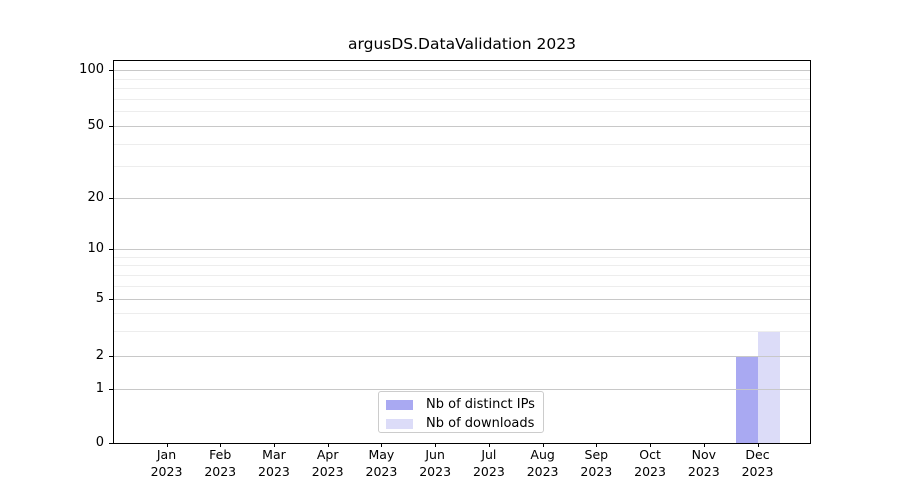 This screenshot has height=500, width=900. Describe the element at coordinates (757, 463) in the screenshot. I see `x-tick-label: Dec 2023` at that location.